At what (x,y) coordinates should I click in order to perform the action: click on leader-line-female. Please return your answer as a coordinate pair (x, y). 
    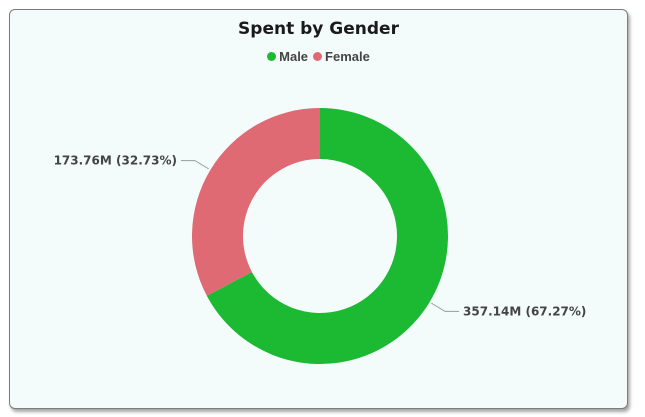
    Looking at the image, I should click on (194, 165).